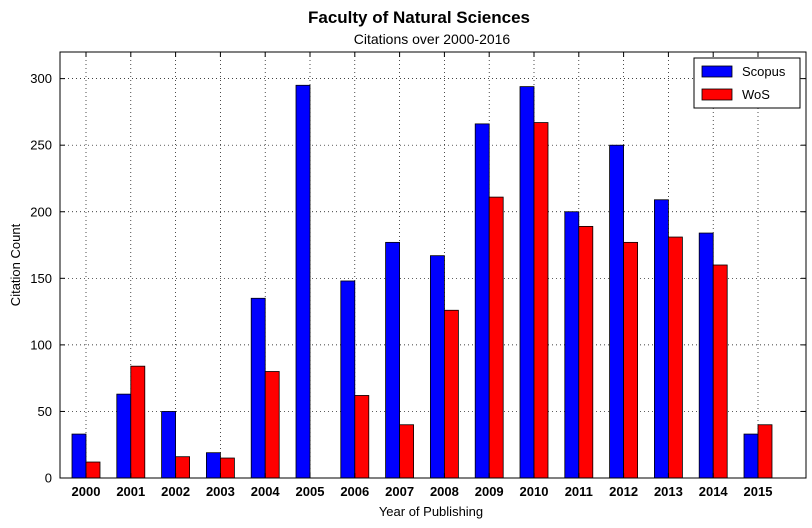 The image size is (812, 528). What do you see at coordinates (630, 360) in the screenshot?
I see `bar-wos-2012` at bounding box center [630, 360].